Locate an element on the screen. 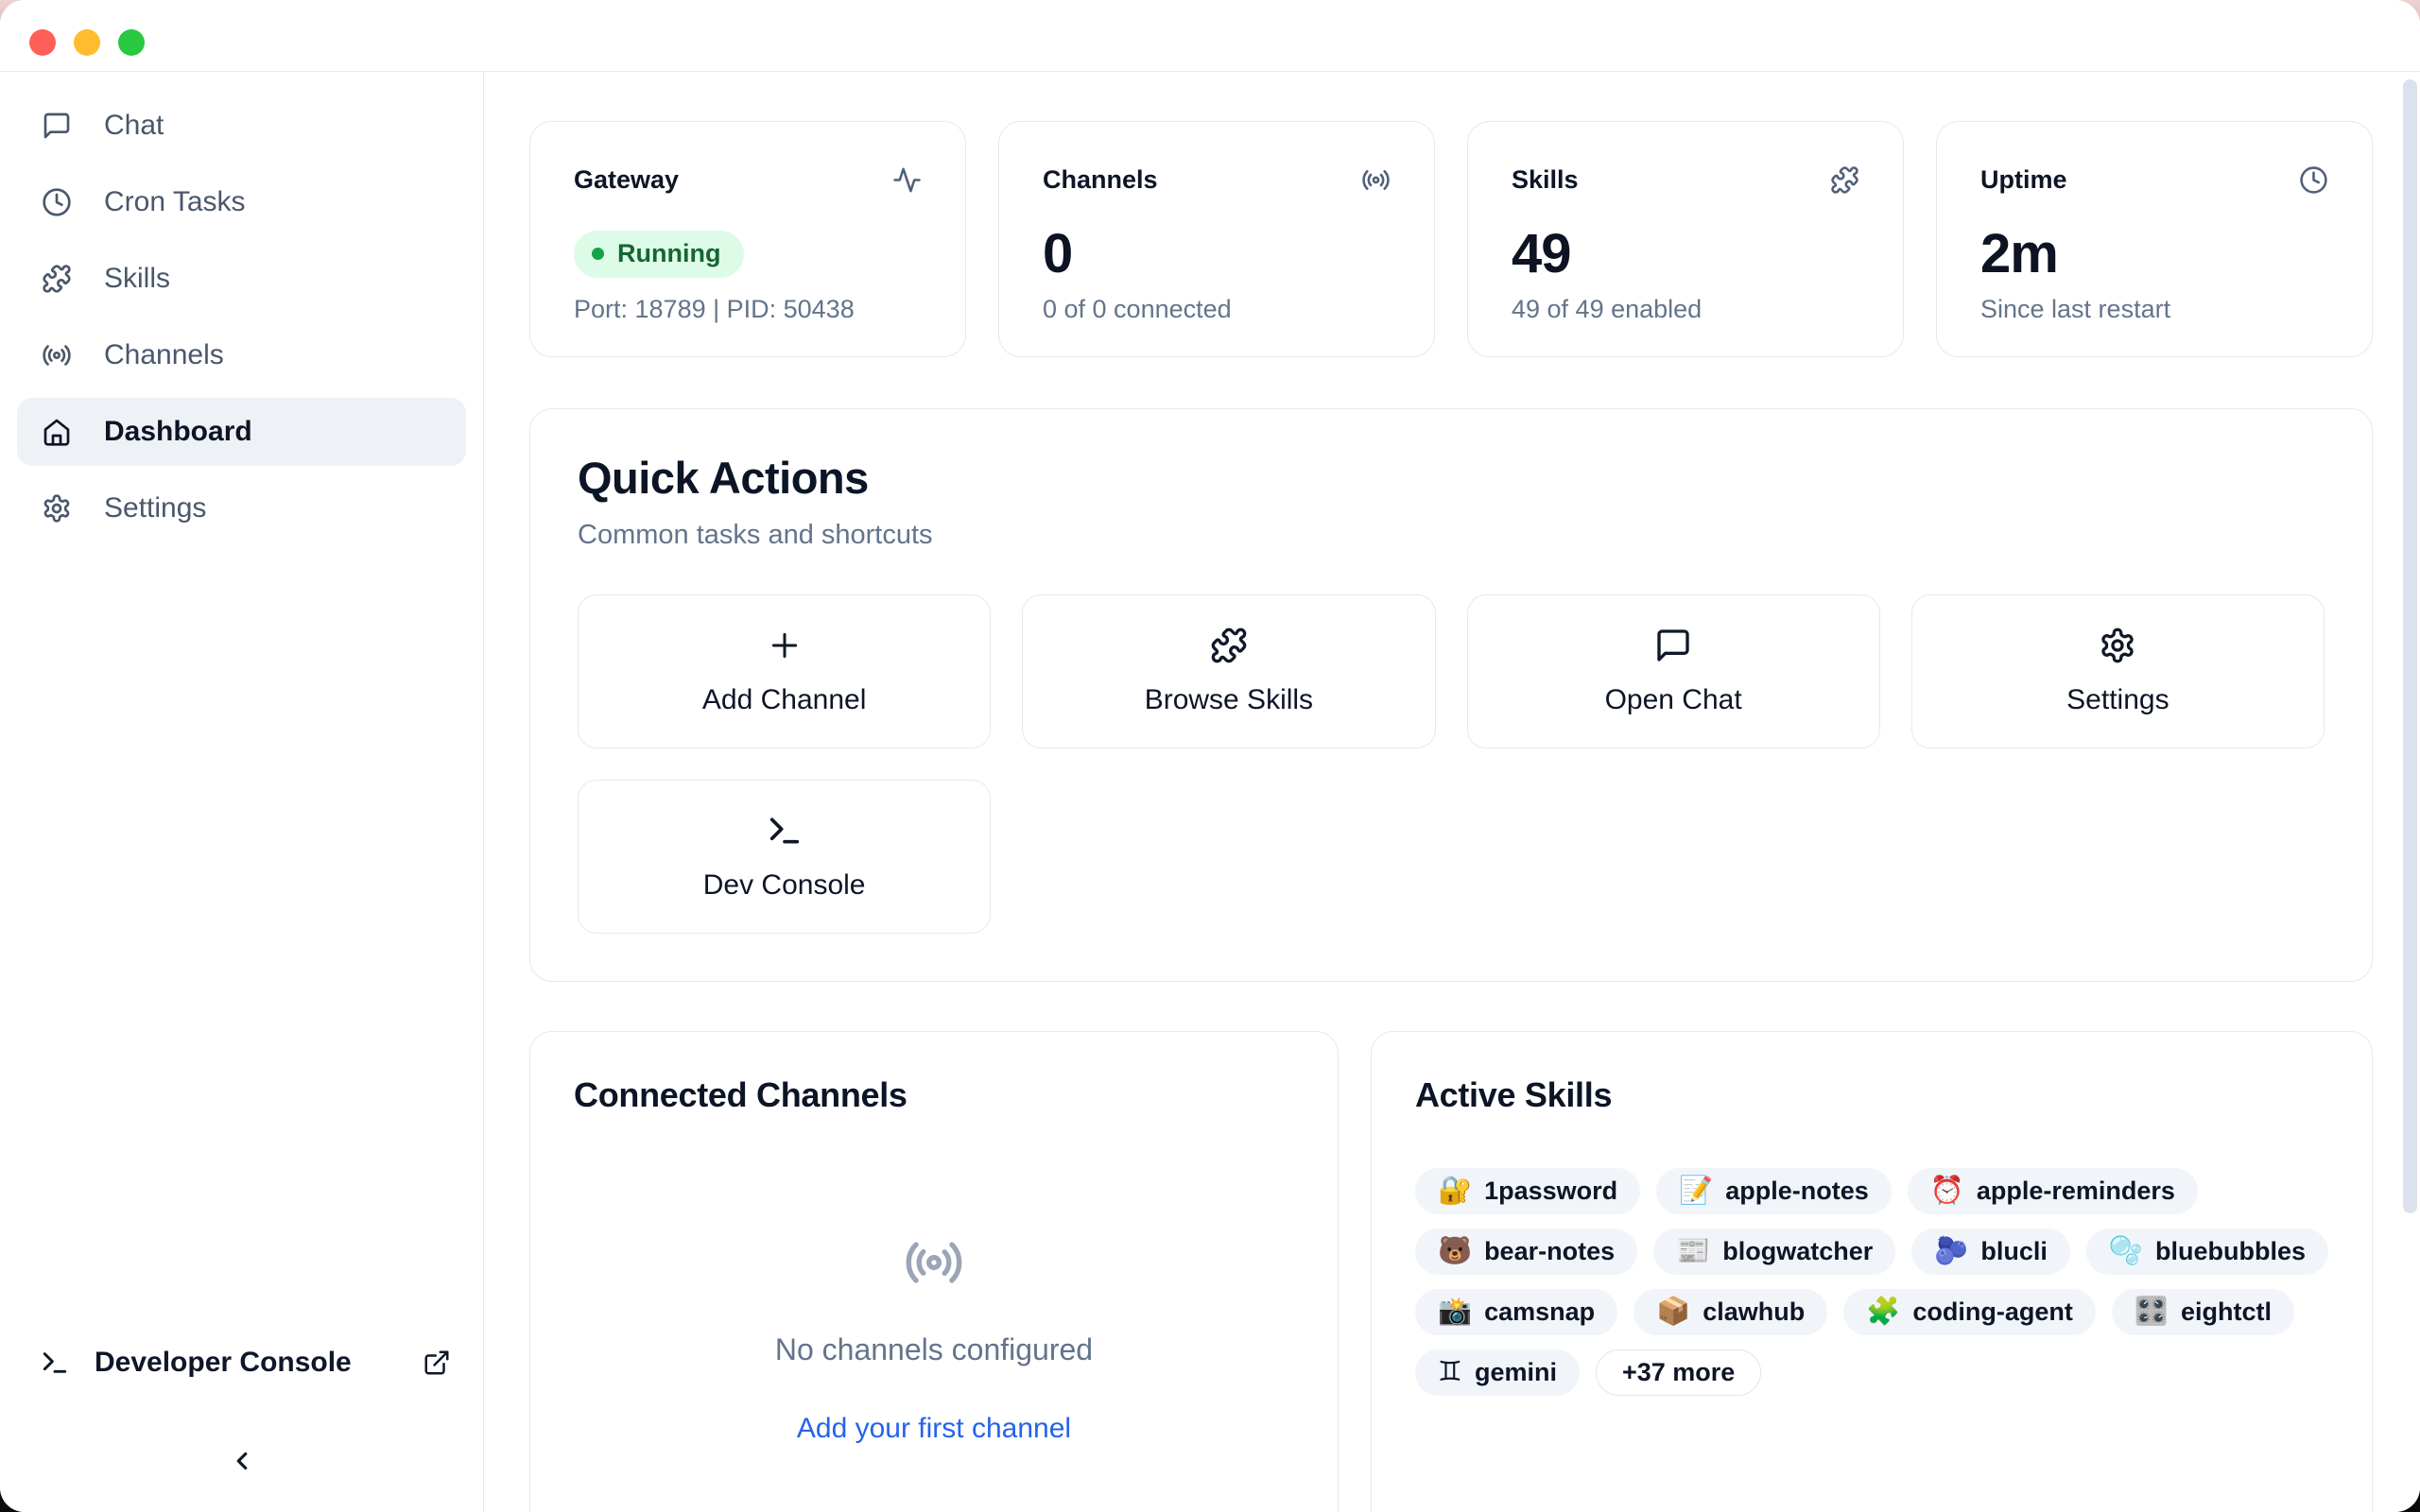 The height and width of the screenshot is (1512, 2420). skill-pill: 📦 clawhub is located at coordinates (1731, 1312).